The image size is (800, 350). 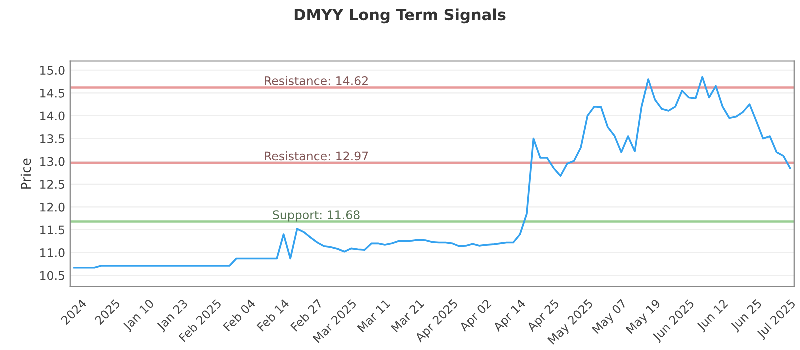 What do you see at coordinates (52, 253) in the screenshot?
I see `y-tick-label: 11.0` at bounding box center [52, 253].